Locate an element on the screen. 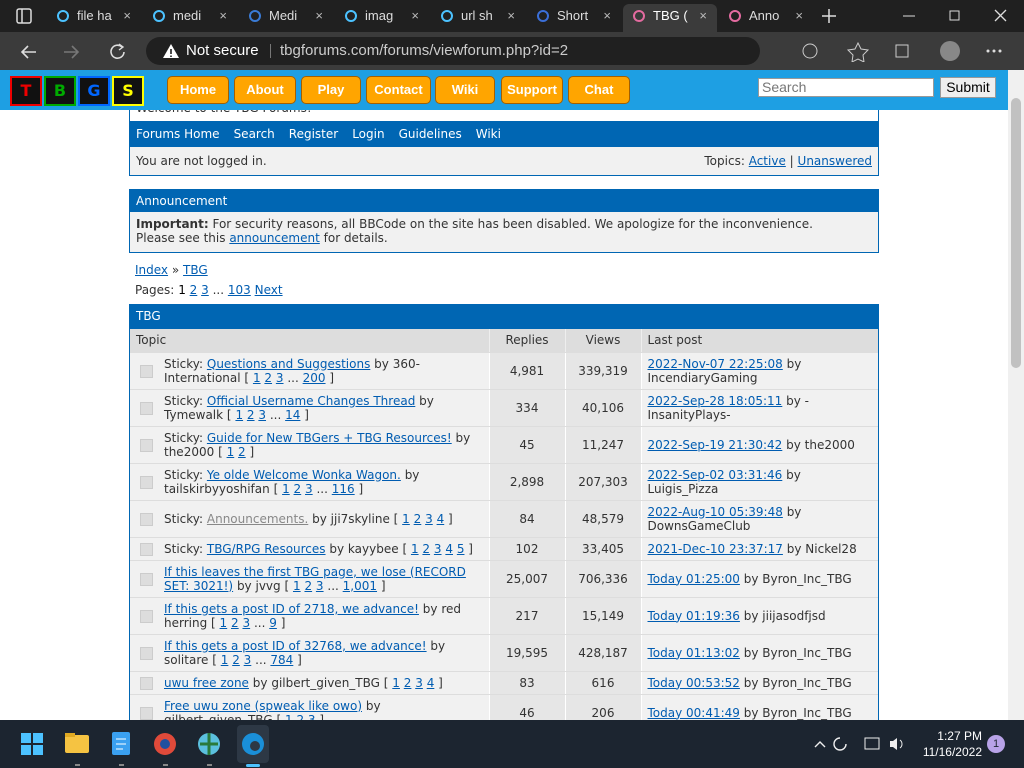 The height and width of the screenshot is (768, 1024). topic-link: Official Username Changes Thread is located at coordinates (311, 400).